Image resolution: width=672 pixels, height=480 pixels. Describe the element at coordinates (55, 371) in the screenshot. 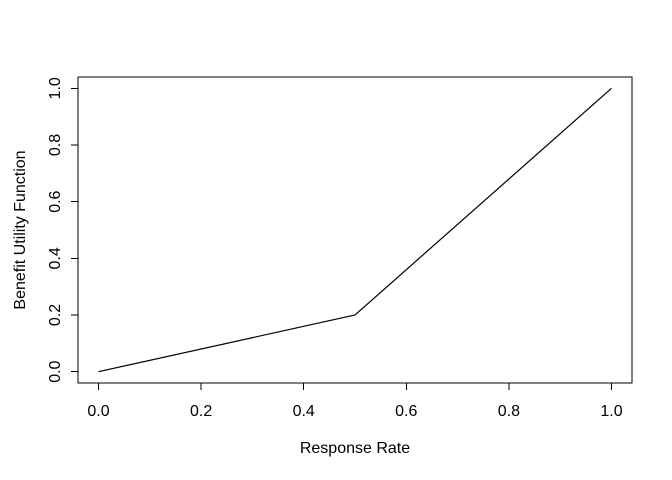

I see `y-tick-label: 0.0` at that location.